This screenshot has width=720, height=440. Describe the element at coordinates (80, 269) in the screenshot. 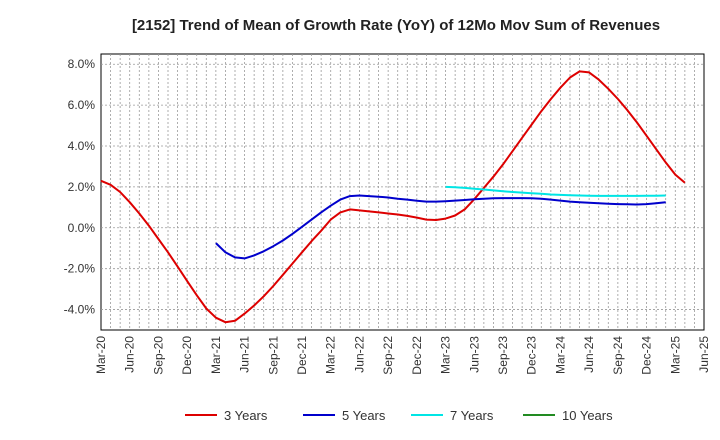

I see `y-tick-label: -2.0%` at that location.